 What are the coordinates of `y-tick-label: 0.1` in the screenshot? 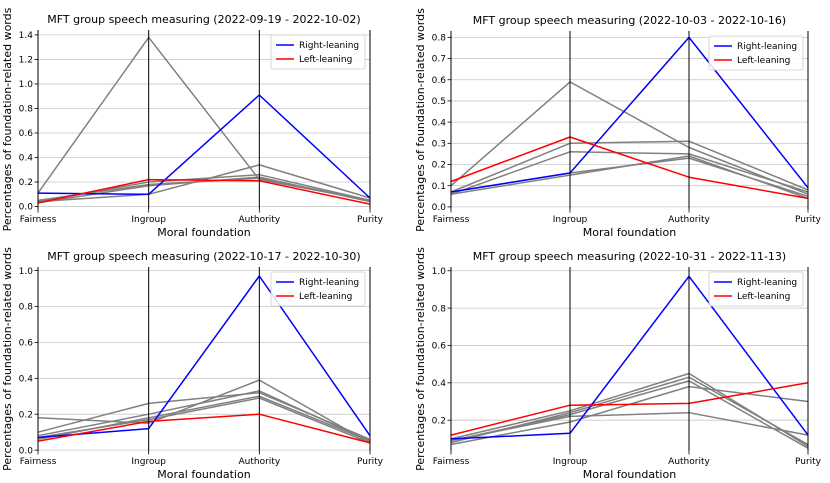 It's located at (439, 187).